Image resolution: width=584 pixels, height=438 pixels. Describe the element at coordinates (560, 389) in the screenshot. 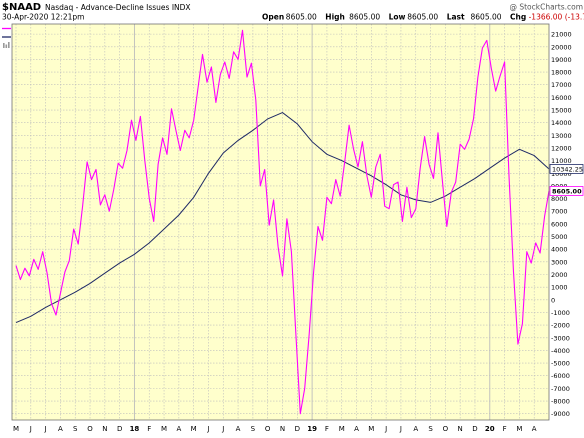

I see `y-tick-label: -7000` at that location.